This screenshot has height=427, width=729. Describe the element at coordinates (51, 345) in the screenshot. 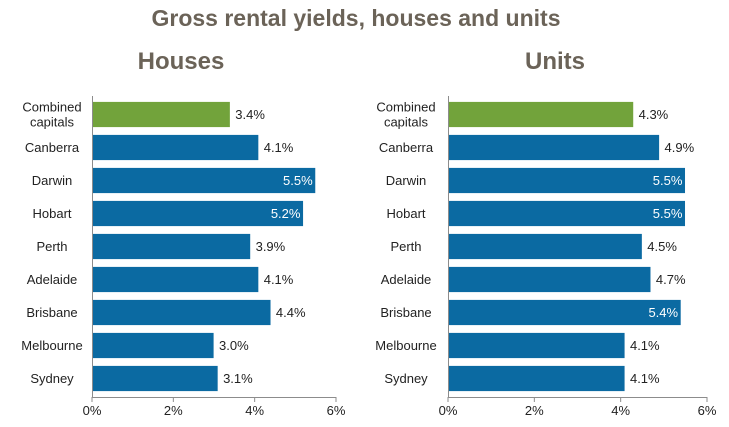

I see `houses-category-label-melbourne: Melbourne` at that location.